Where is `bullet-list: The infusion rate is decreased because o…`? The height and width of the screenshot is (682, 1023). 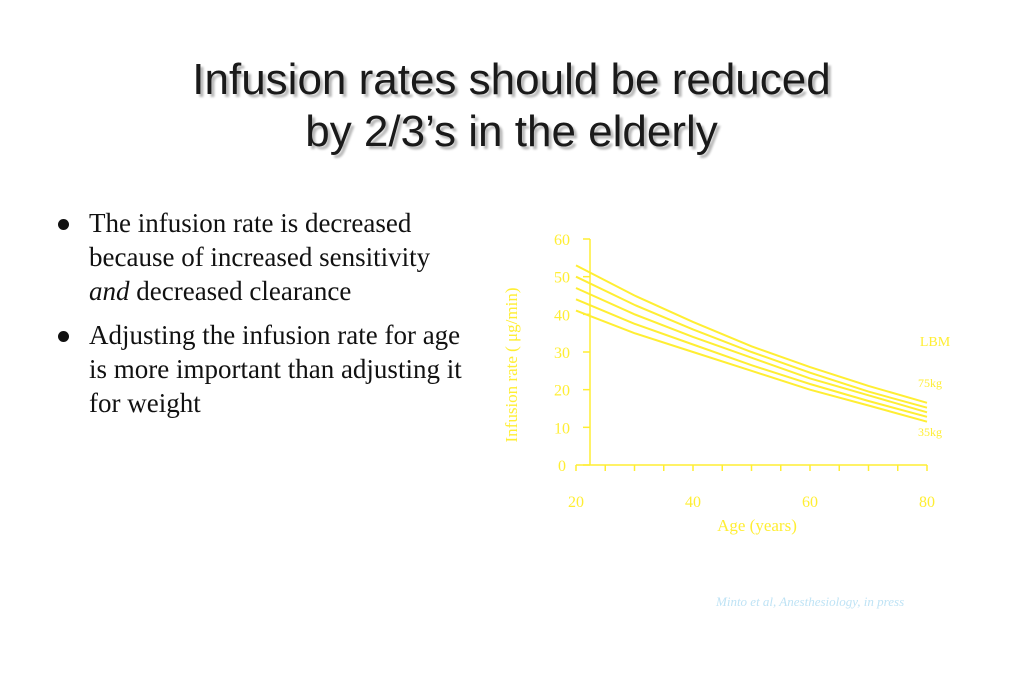 bullet-list: The infusion rate is decreased because o… is located at coordinates (266, 318).